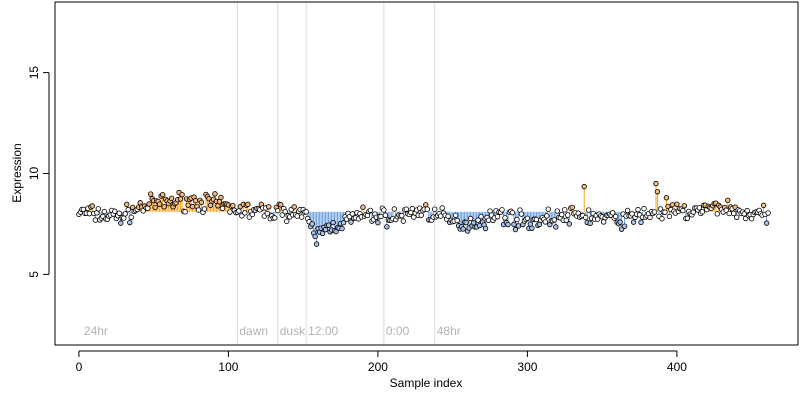 This screenshot has height=400, width=800. I want to click on x-tick-label: 100, so click(228, 367).